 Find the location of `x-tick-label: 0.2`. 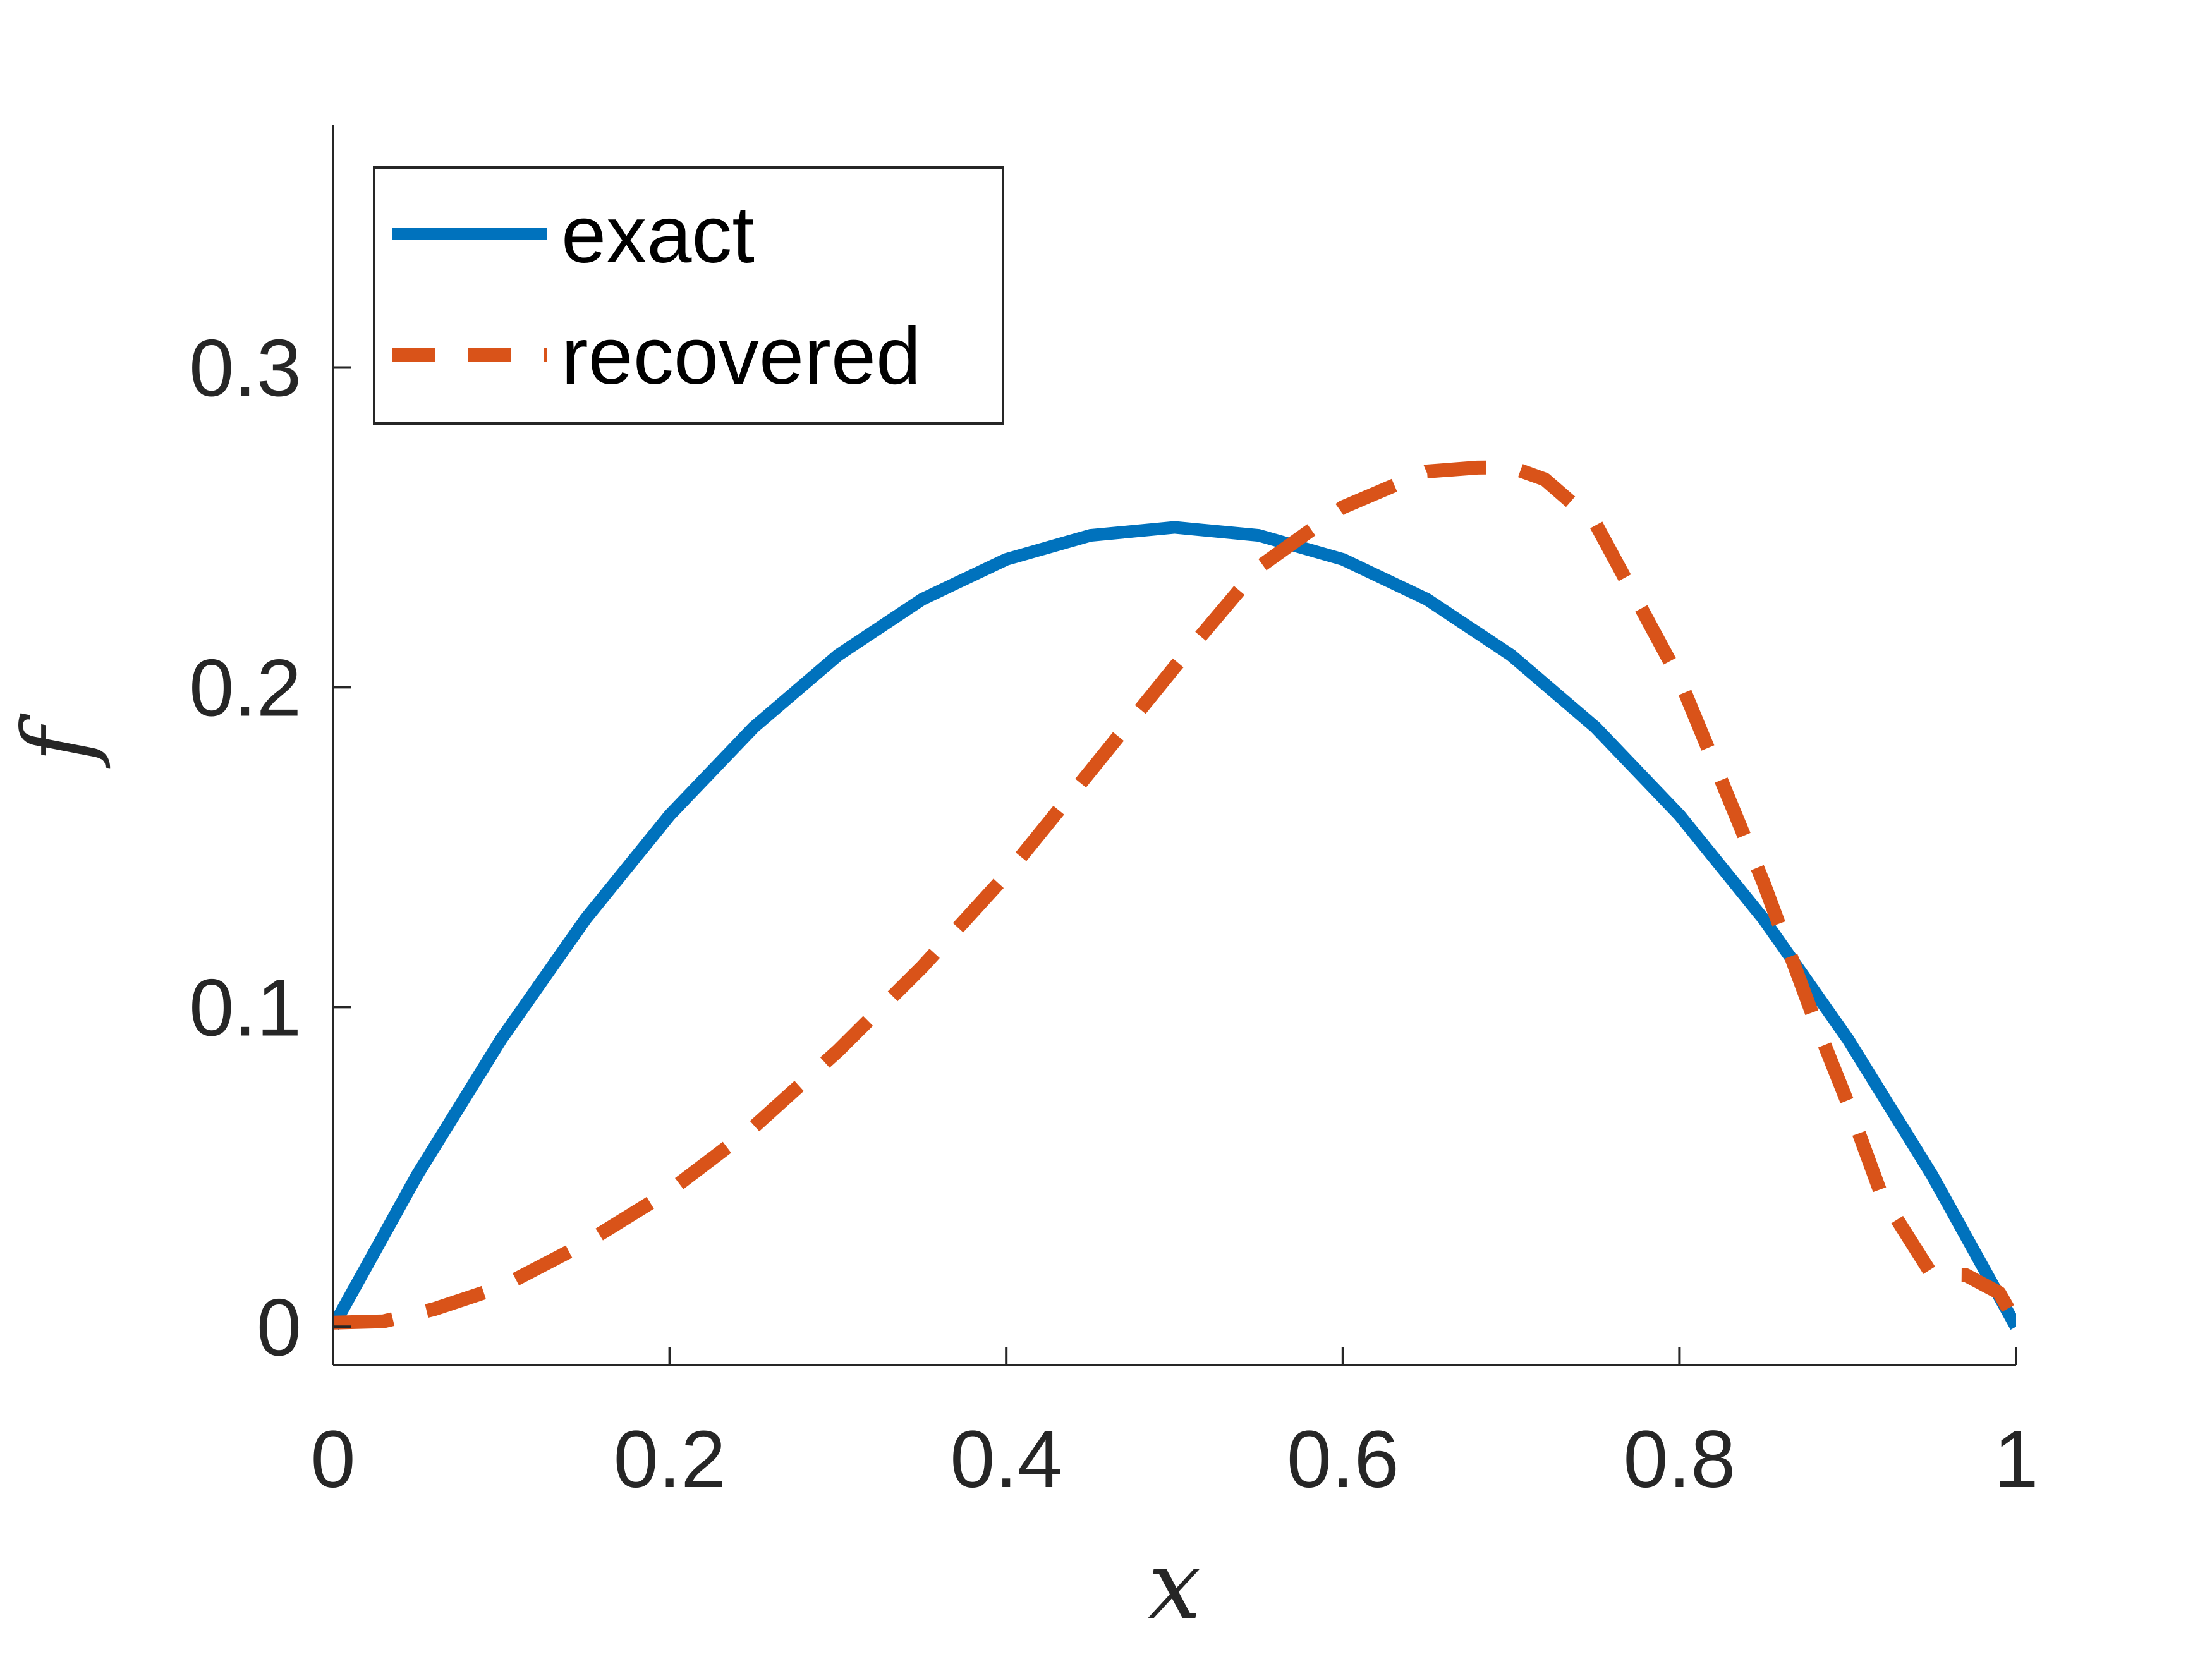

x-tick-label: 0.2 is located at coordinates (670, 1459).